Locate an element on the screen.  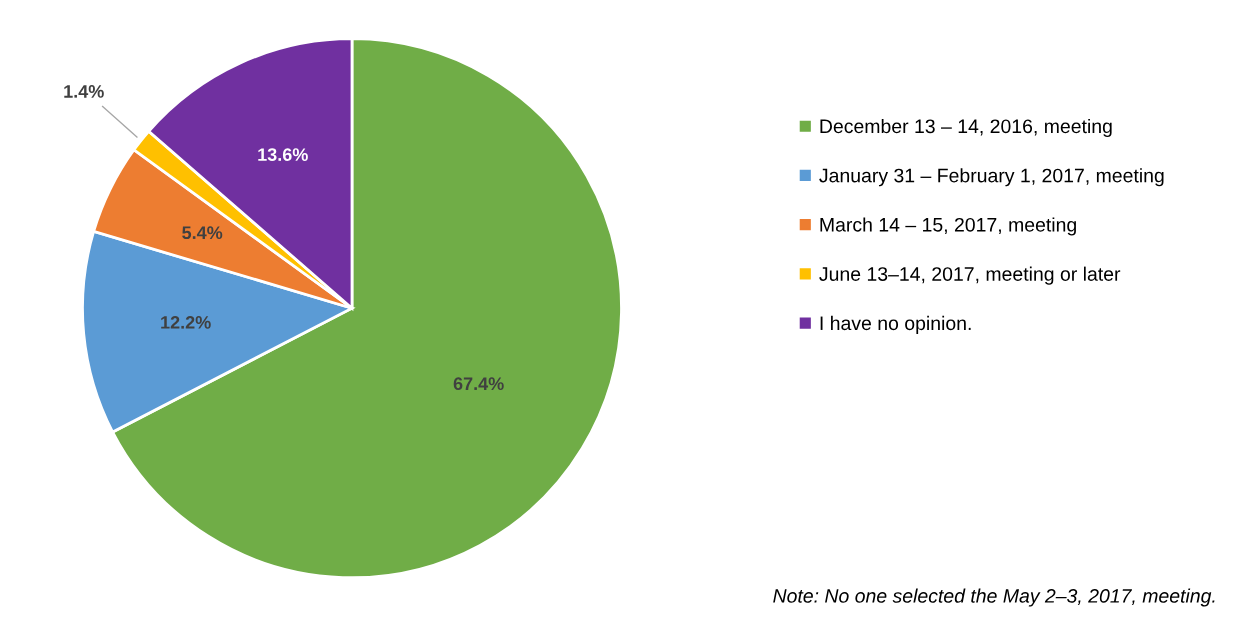
legend-label: December 13 – 14, 2016, meeting is located at coordinates (966, 128).